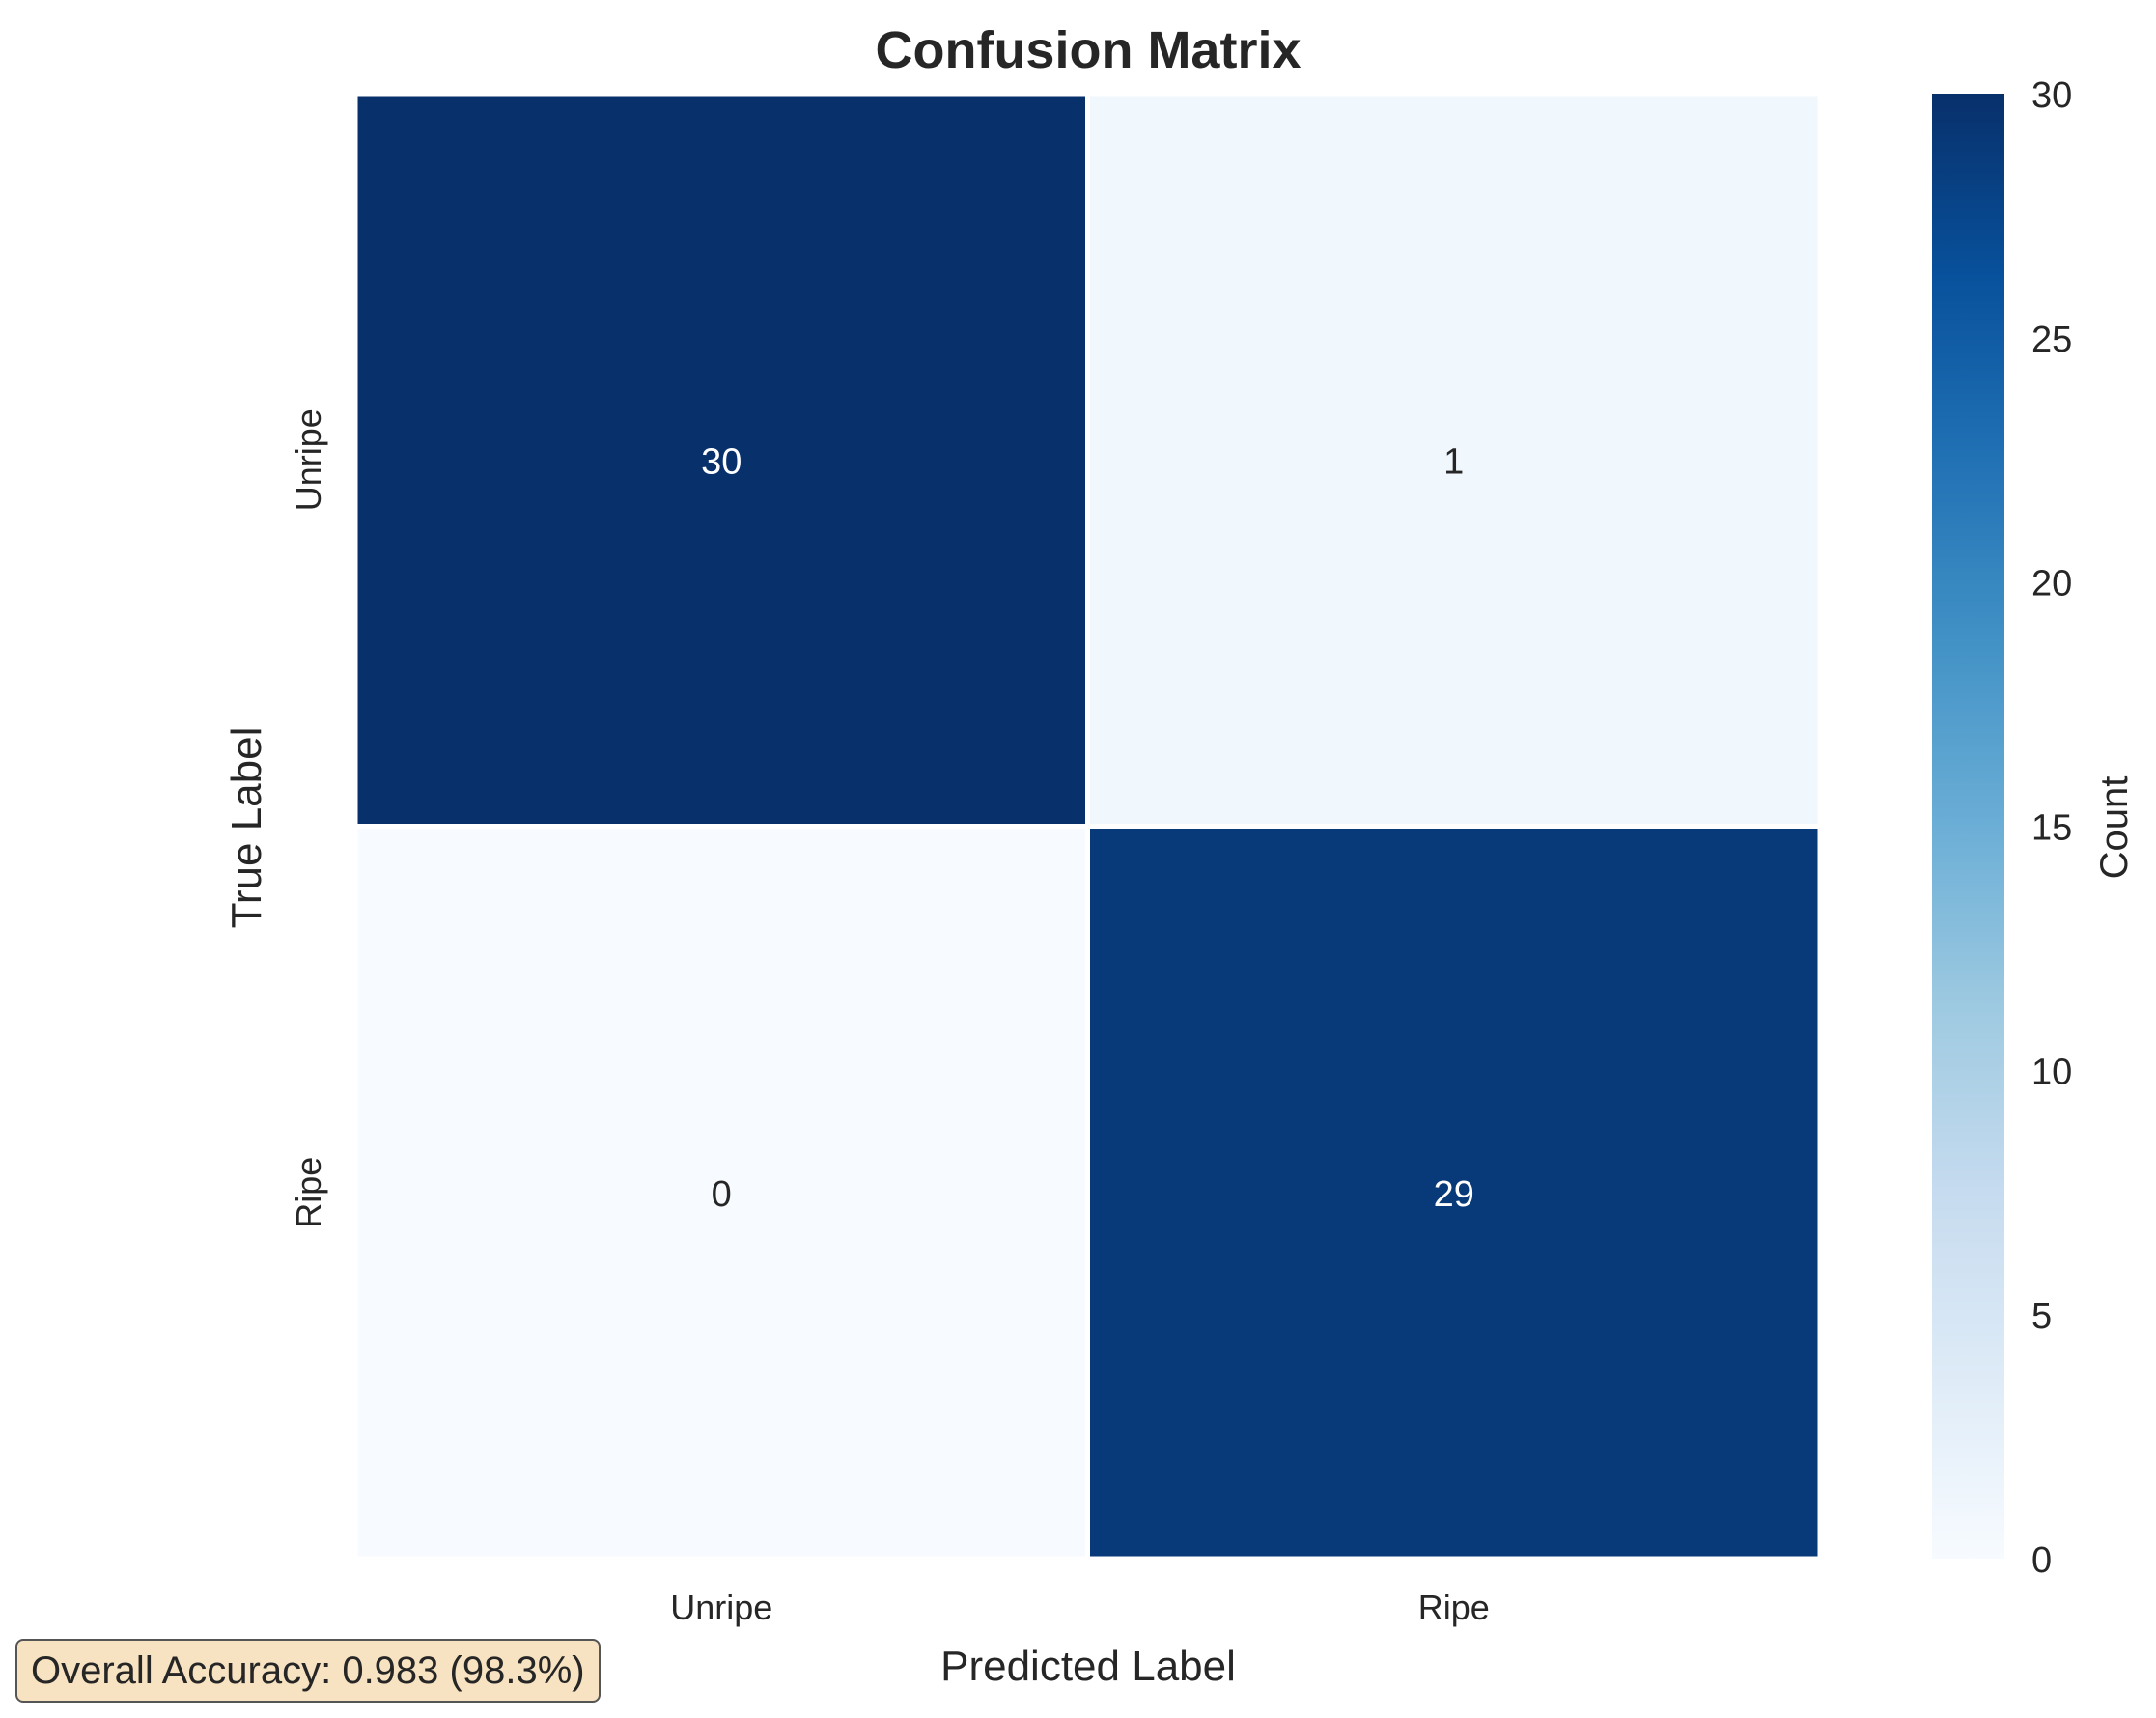 Image resolution: width=2156 pixels, height=1718 pixels. I want to click on cell-value-label: 0, so click(722, 1195).